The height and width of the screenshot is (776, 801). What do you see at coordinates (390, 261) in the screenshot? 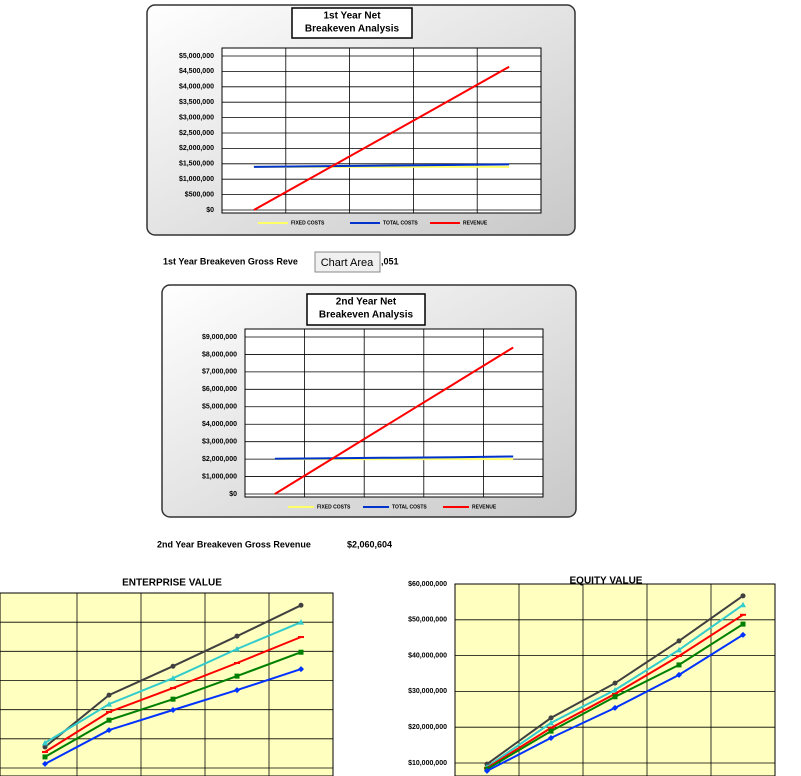
I see `breakeven-value: ,051` at bounding box center [390, 261].